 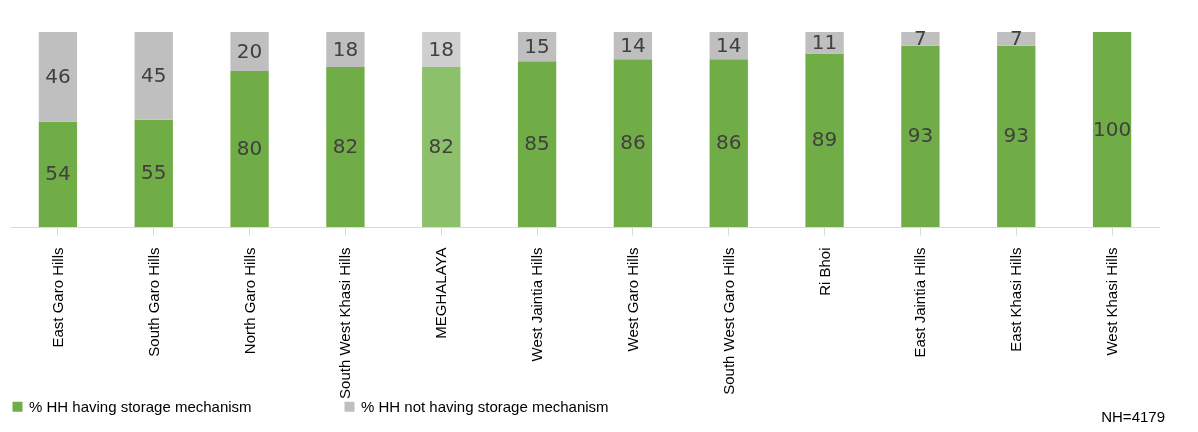 I want to click on data-label: 20, so click(x=249, y=50).